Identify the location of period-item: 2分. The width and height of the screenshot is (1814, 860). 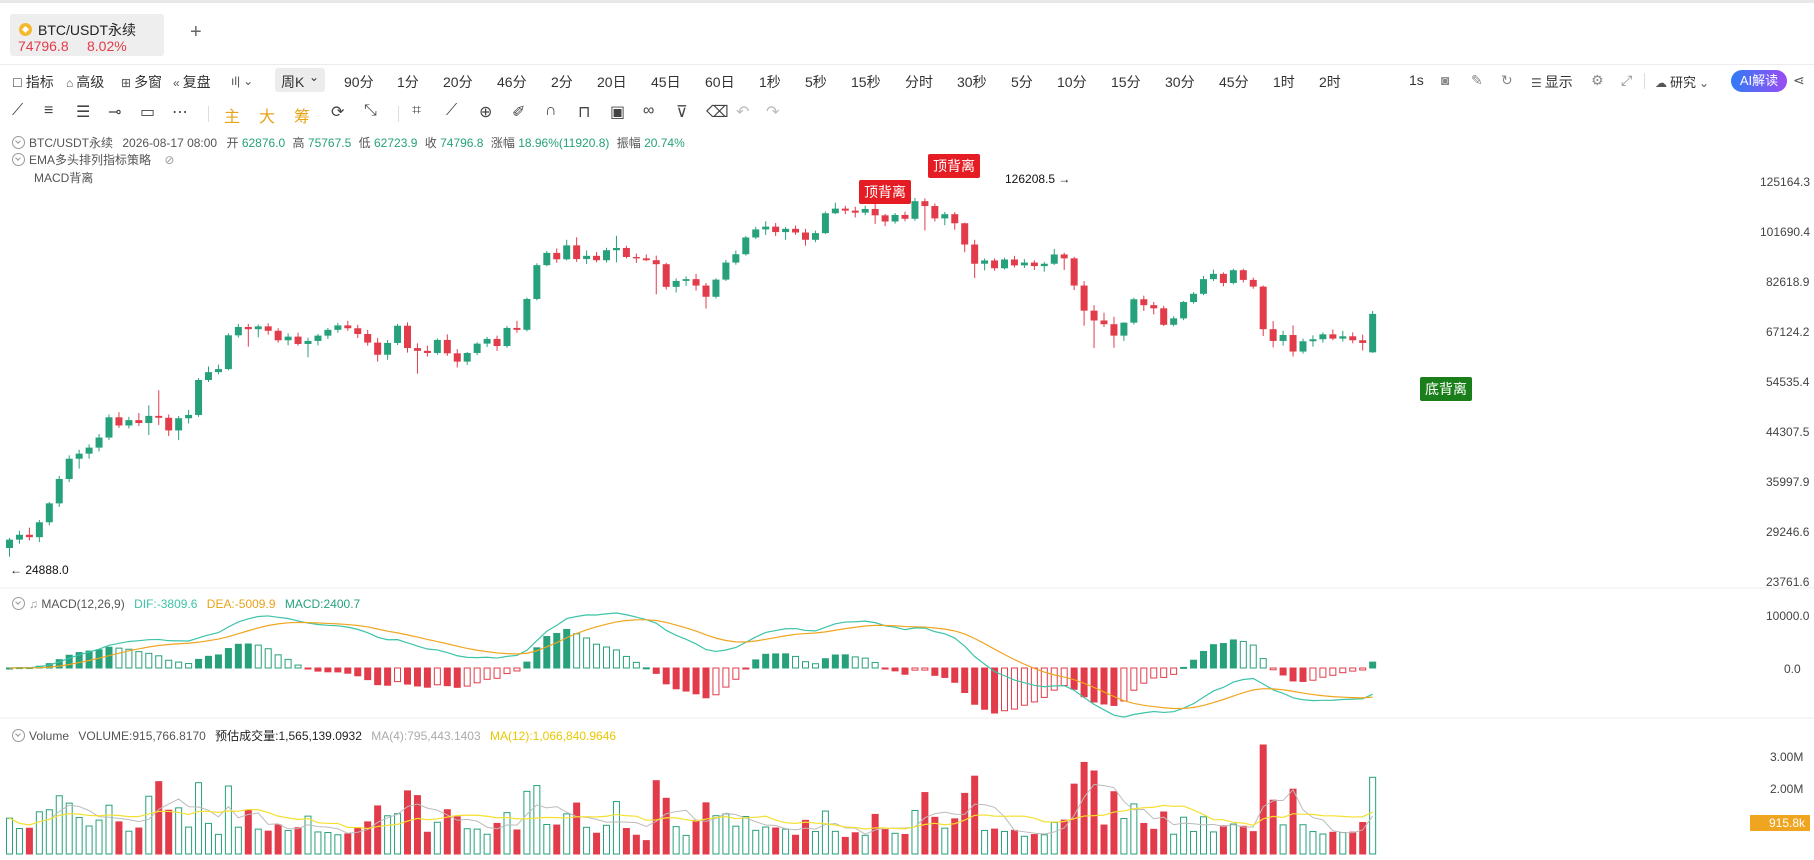
(562, 82).